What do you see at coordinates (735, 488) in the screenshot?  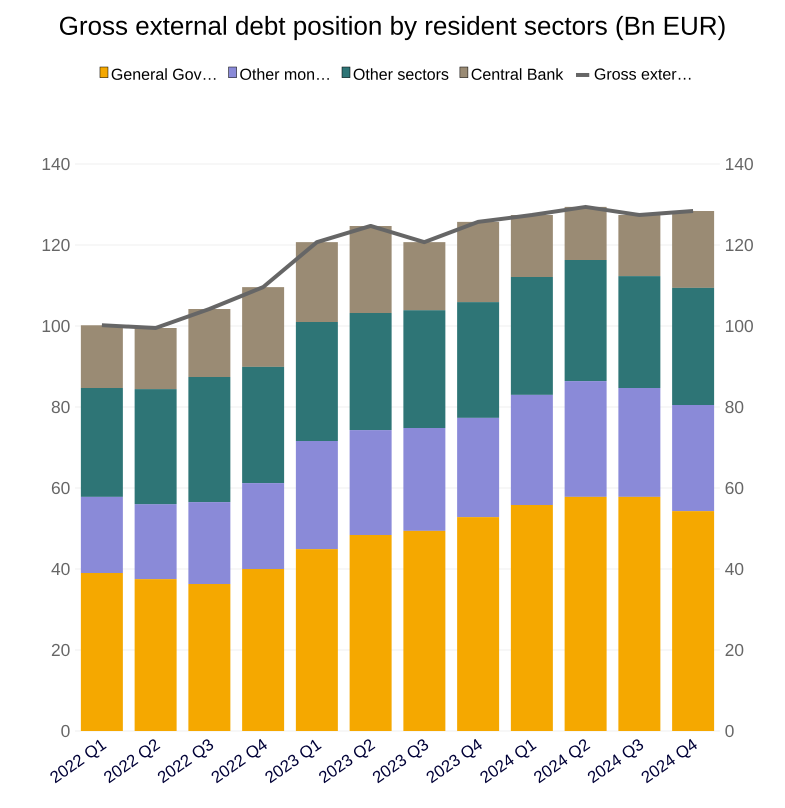 I see `y2-tick-label: 60` at bounding box center [735, 488].